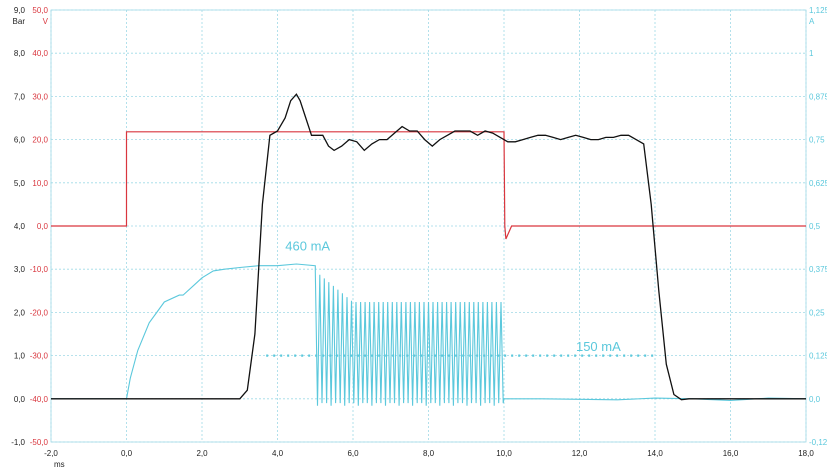  What do you see at coordinates (20, 312) in the screenshot?
I see `y-tick-label-pressure: 2,0` at bounding box center [20, 312].